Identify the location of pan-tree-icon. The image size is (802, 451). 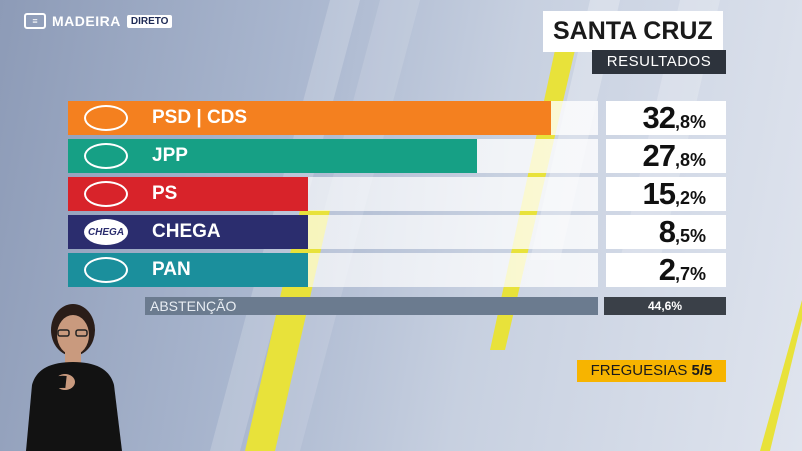
(106, 270).